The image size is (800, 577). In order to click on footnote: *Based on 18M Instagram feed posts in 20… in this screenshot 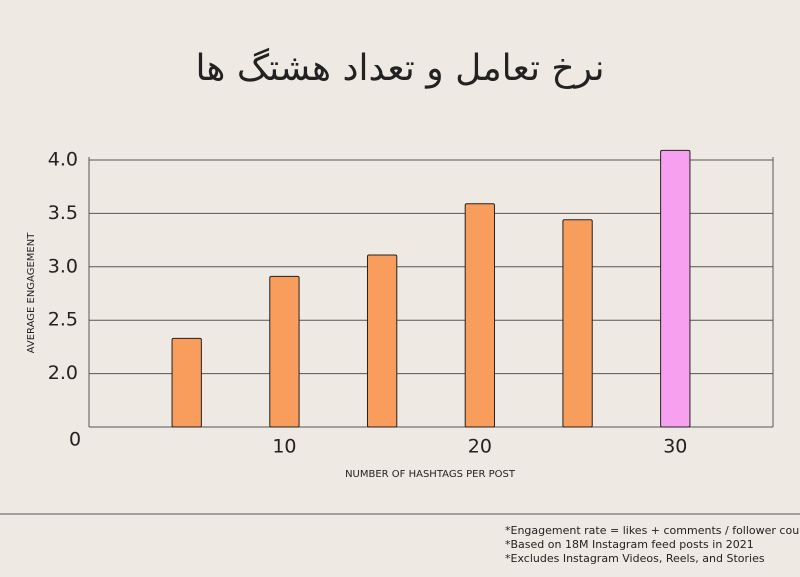, I will do `click(629, 544)`.